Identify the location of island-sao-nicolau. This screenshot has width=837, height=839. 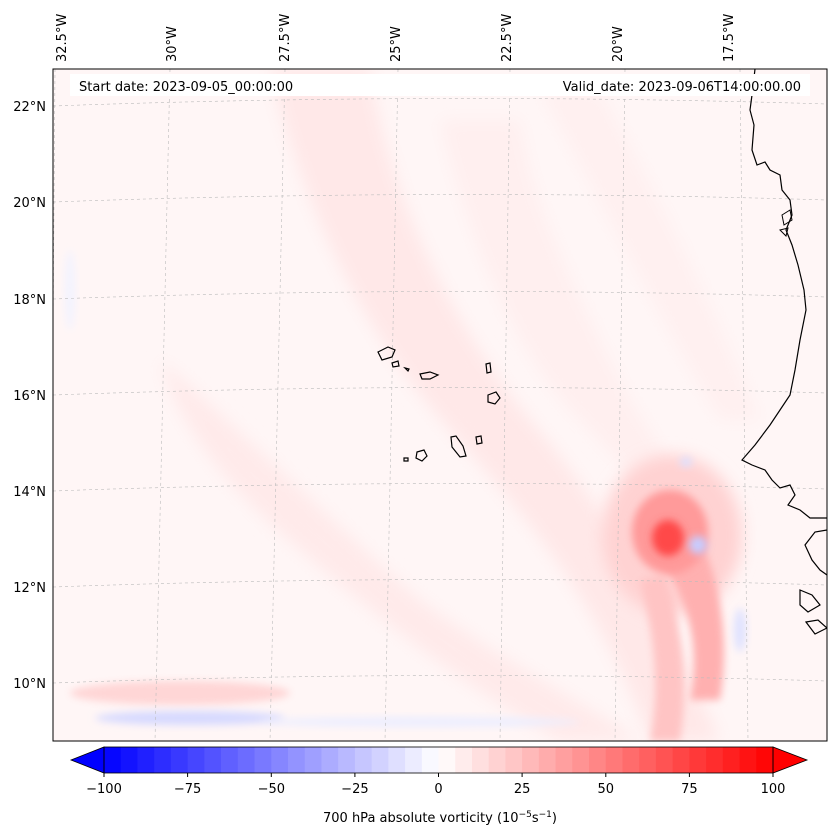
(429, 375).